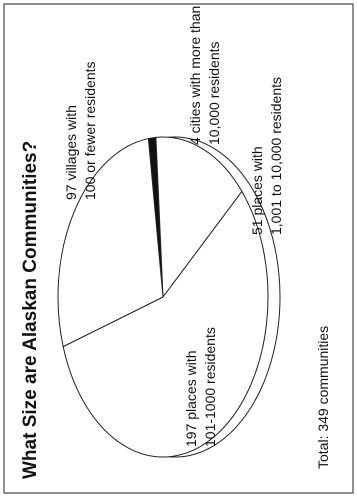 This screenshot has width=357, height=497. What do you see at coordinates (323, 397) in the screenshot?
I see `total-note: Total: 349 communities` at bounding box center [323, 397].